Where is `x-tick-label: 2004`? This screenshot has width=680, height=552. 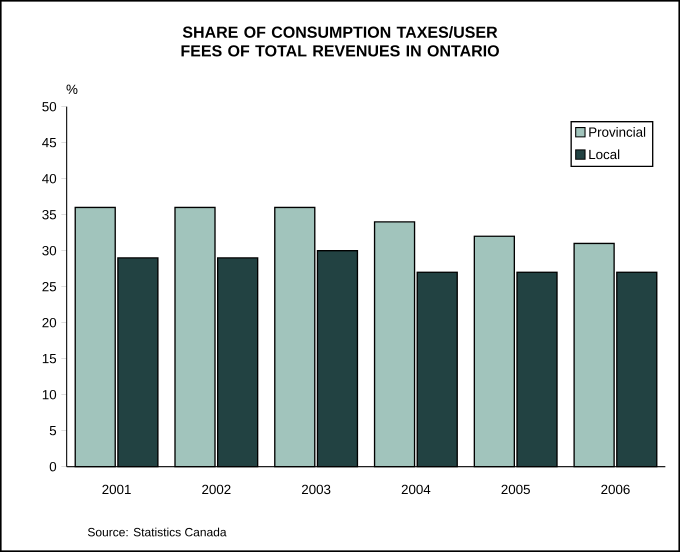
x-tick-label: 2004 is located at coordinates (416, 489).